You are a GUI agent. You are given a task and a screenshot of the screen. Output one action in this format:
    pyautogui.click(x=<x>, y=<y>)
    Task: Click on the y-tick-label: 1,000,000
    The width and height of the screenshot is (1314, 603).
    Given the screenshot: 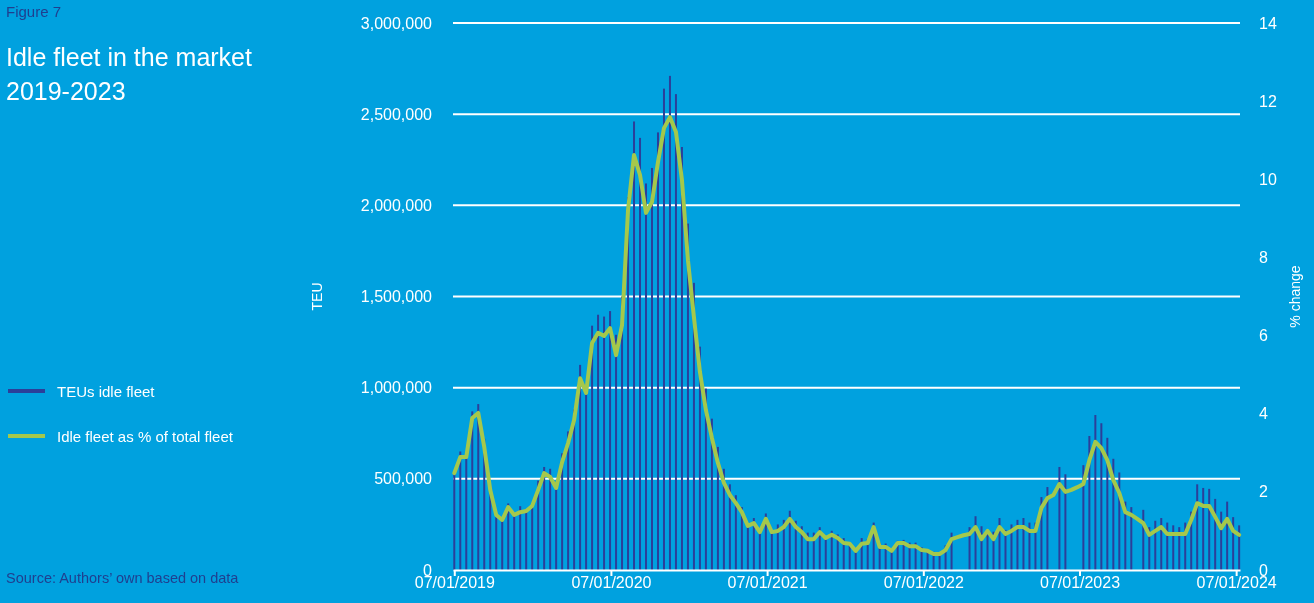 What is the action you would take?
    pyautogui.click(x=396, y=388)
    